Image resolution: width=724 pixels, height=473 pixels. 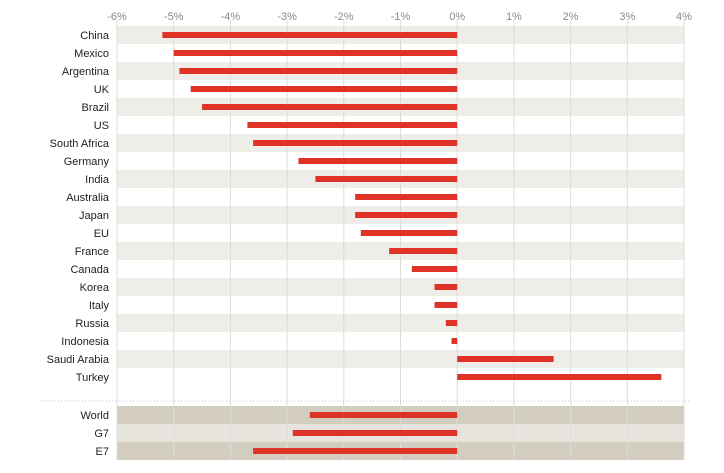 I want to click on category-label: India, so click(x=97, y=180).